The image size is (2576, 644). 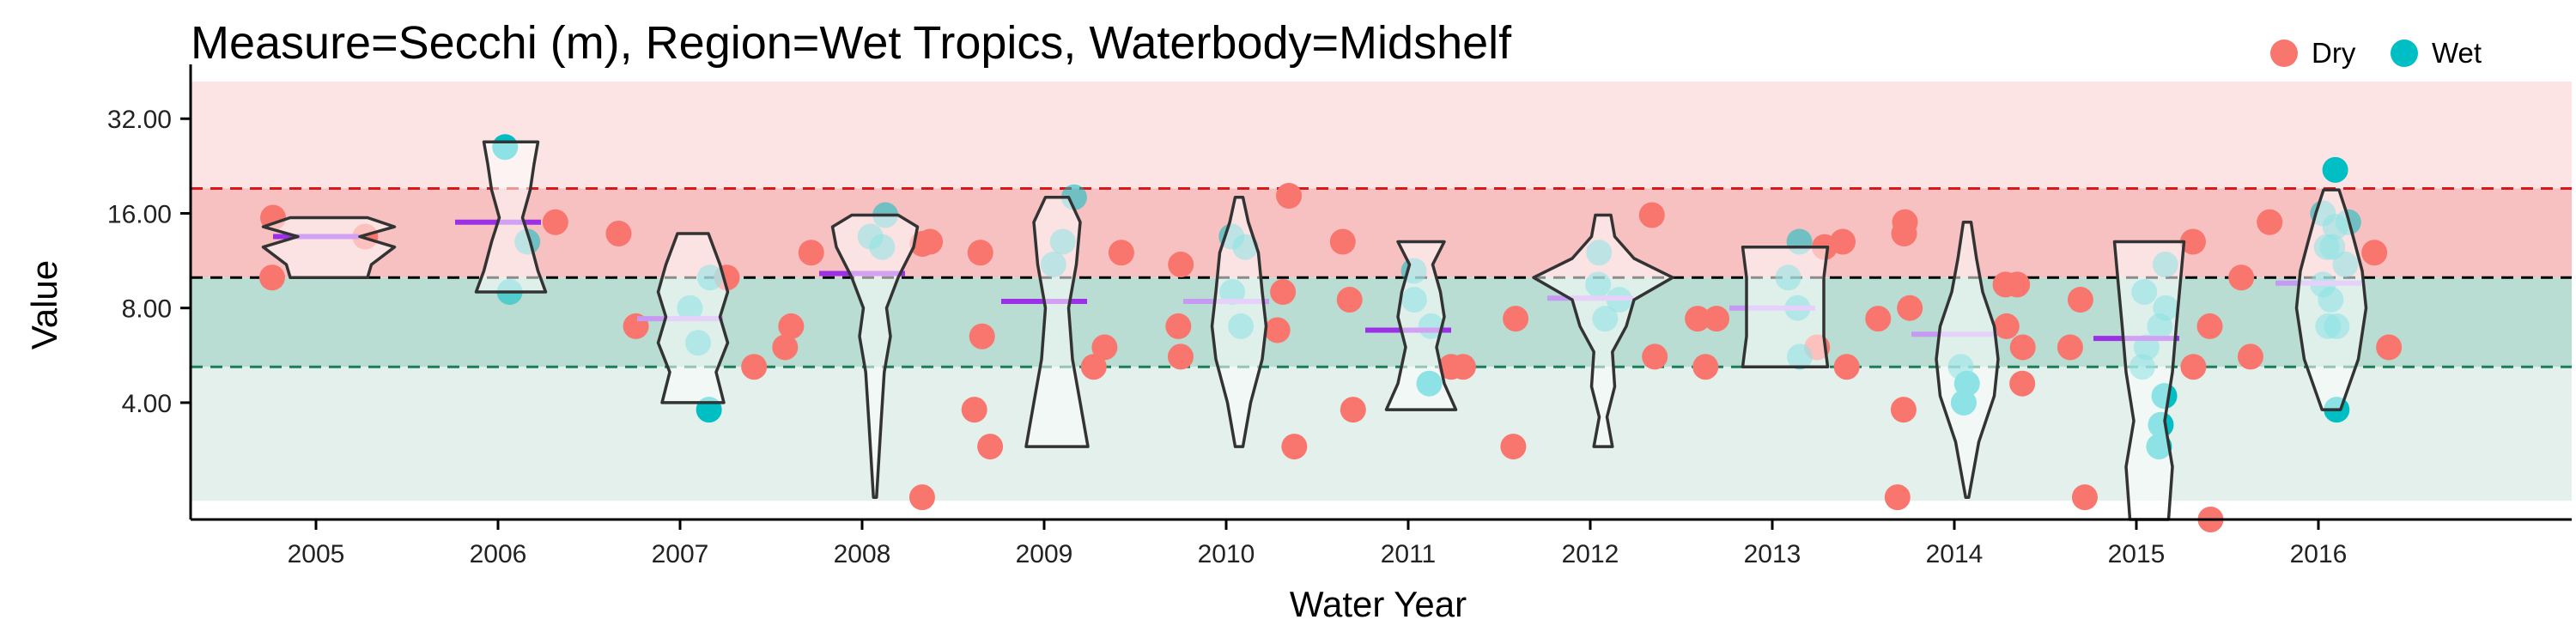 I want to click on y-tick-label: 8.00, so click(x=147, y=310).